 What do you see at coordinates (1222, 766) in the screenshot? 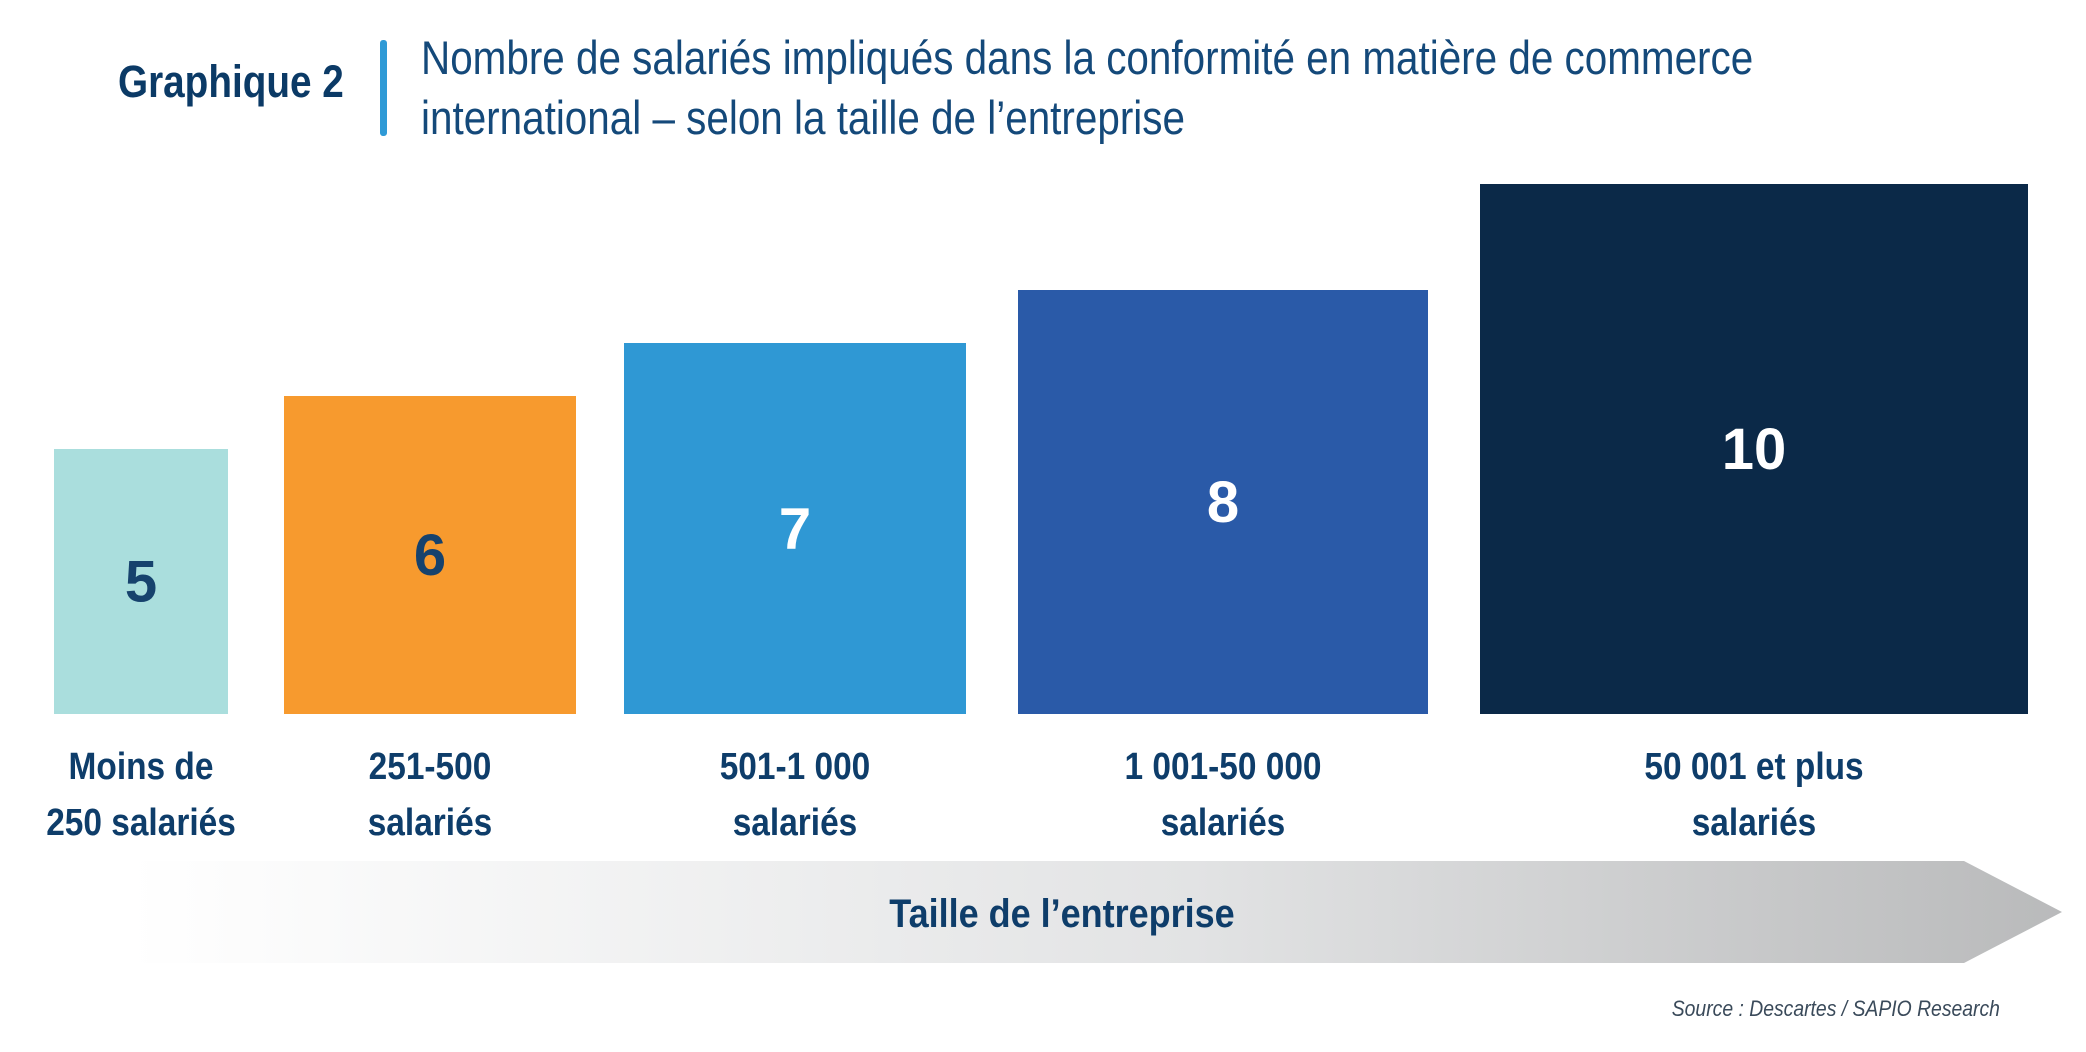
I see `category-label-line: 1 001-50 000` at bounding box center [1222, 766].